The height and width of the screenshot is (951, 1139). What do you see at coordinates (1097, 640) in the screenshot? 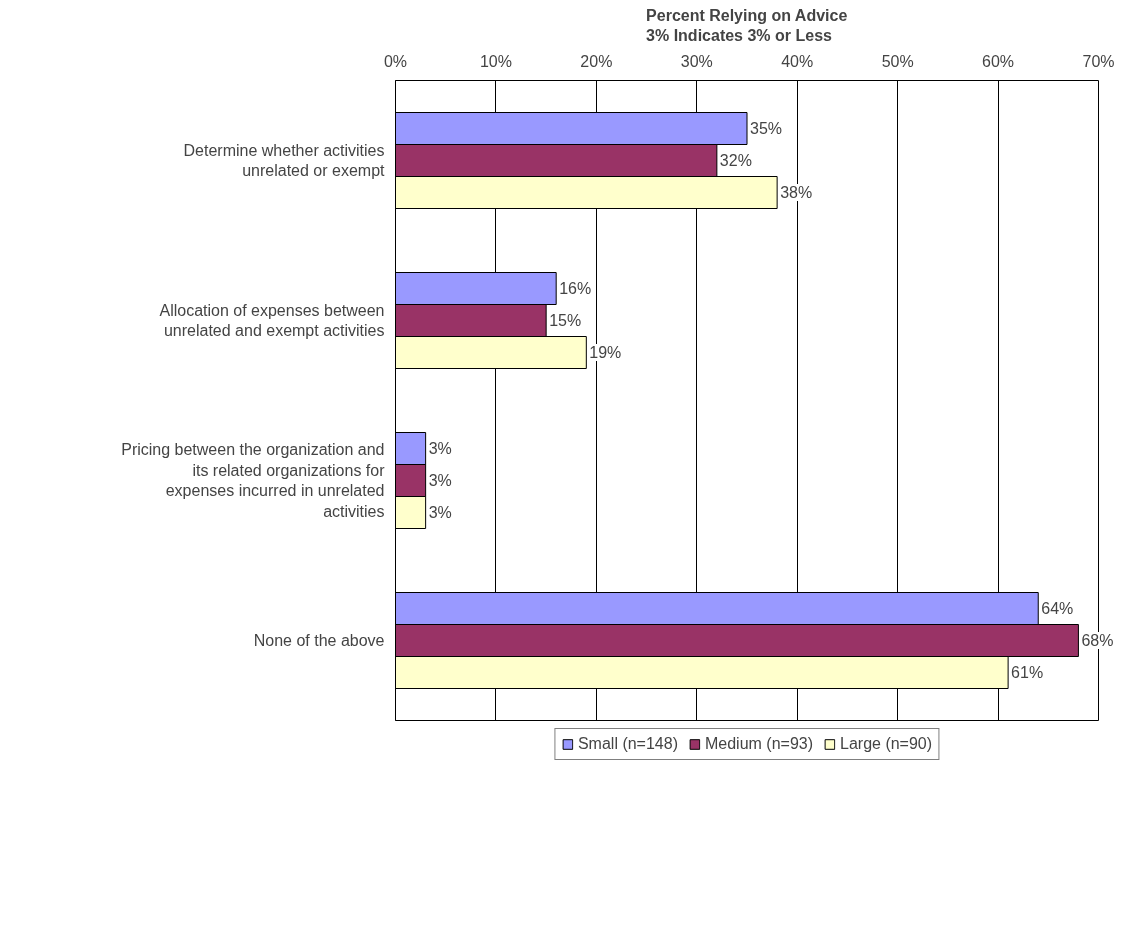
I see `data-label: 68%` at bounding box center [1097, 640].